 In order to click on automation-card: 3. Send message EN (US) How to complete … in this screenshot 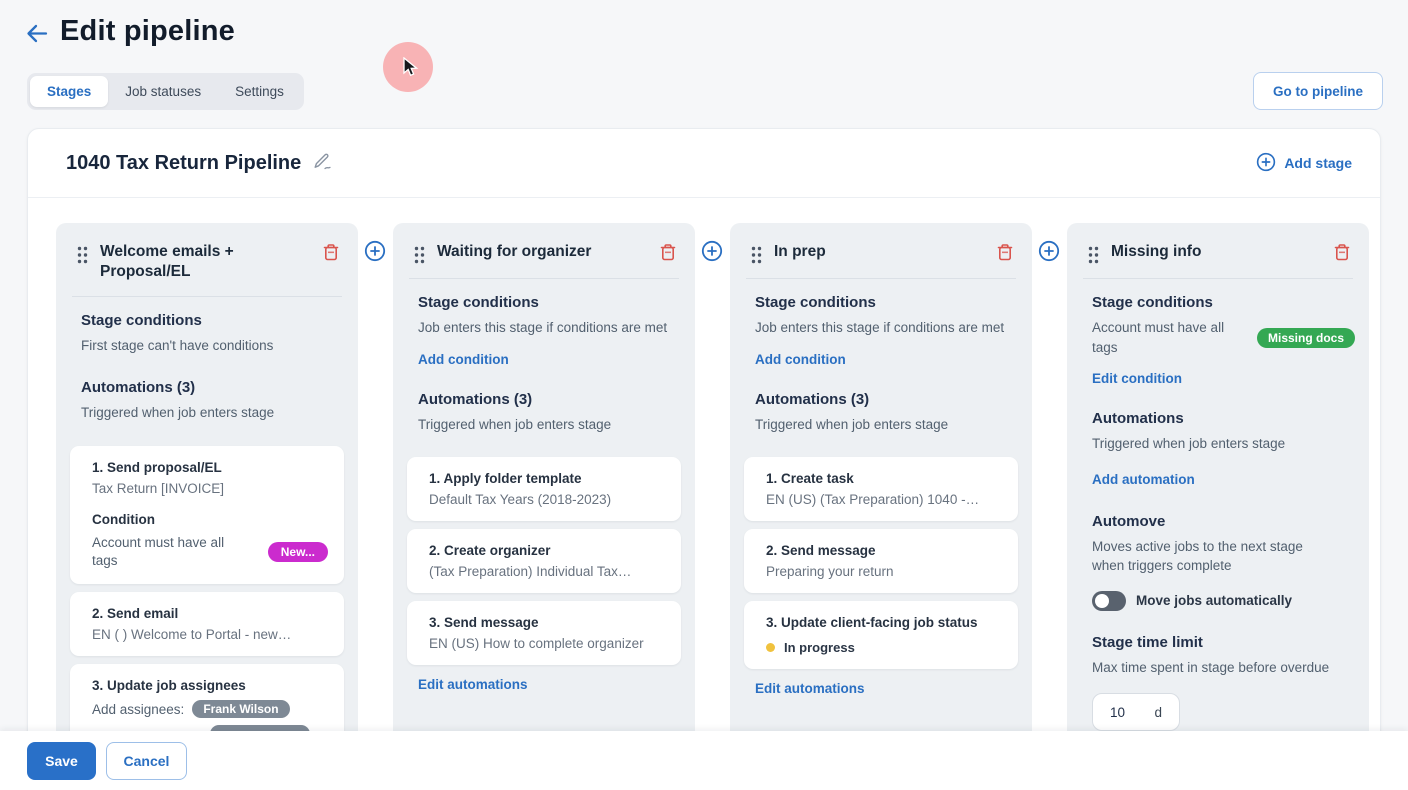, I will do `click(544, 633)`.